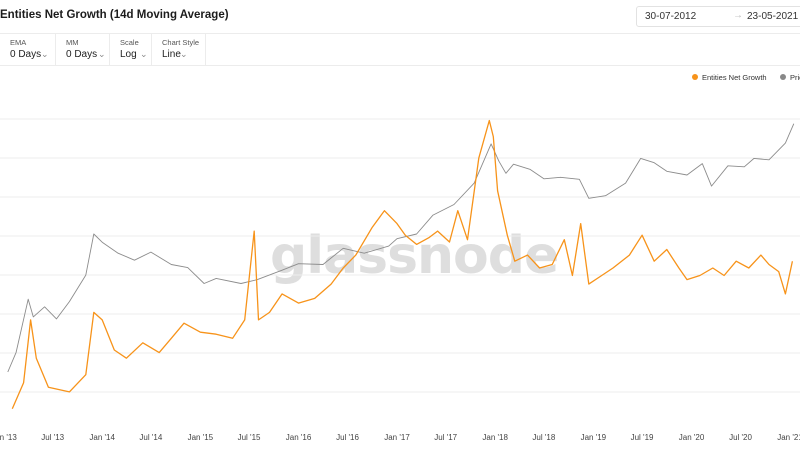 The width and height of the screenshot is (800, 450). Describe the element at coordinates (18, 42) in the screenshot. I see `ema-label: EMA` at that location.